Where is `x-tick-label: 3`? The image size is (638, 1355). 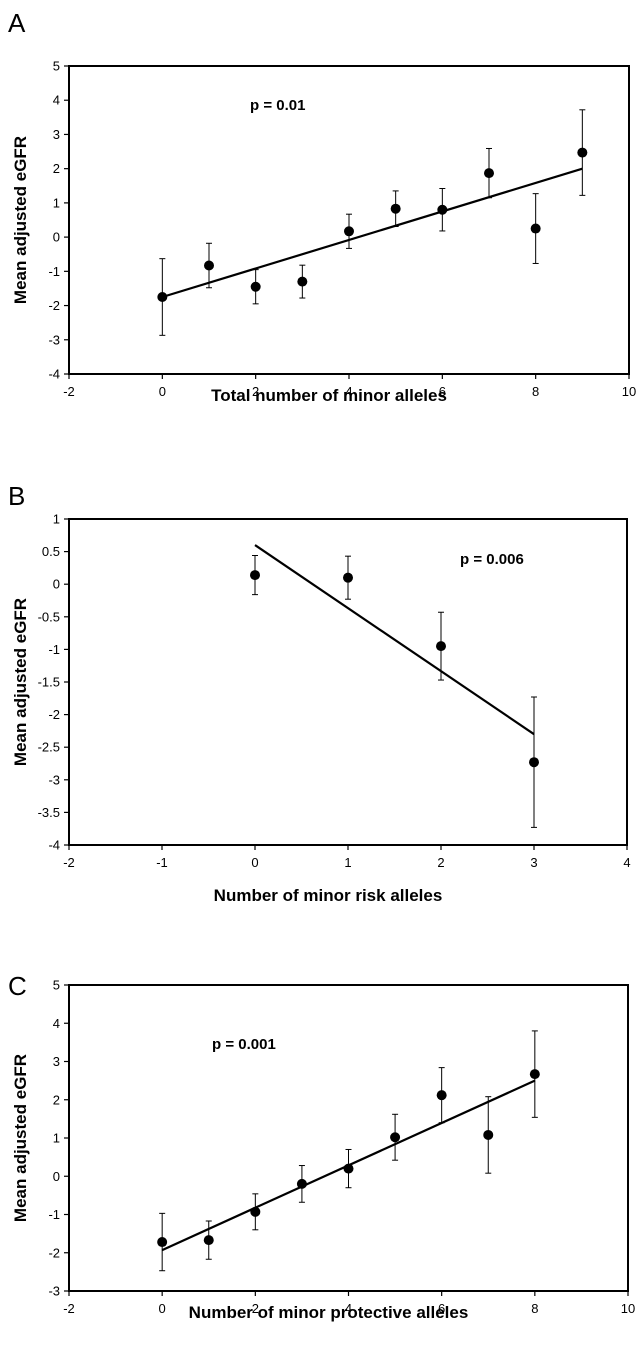
x-tick-label: 3 is located at coordinates (533, 862).